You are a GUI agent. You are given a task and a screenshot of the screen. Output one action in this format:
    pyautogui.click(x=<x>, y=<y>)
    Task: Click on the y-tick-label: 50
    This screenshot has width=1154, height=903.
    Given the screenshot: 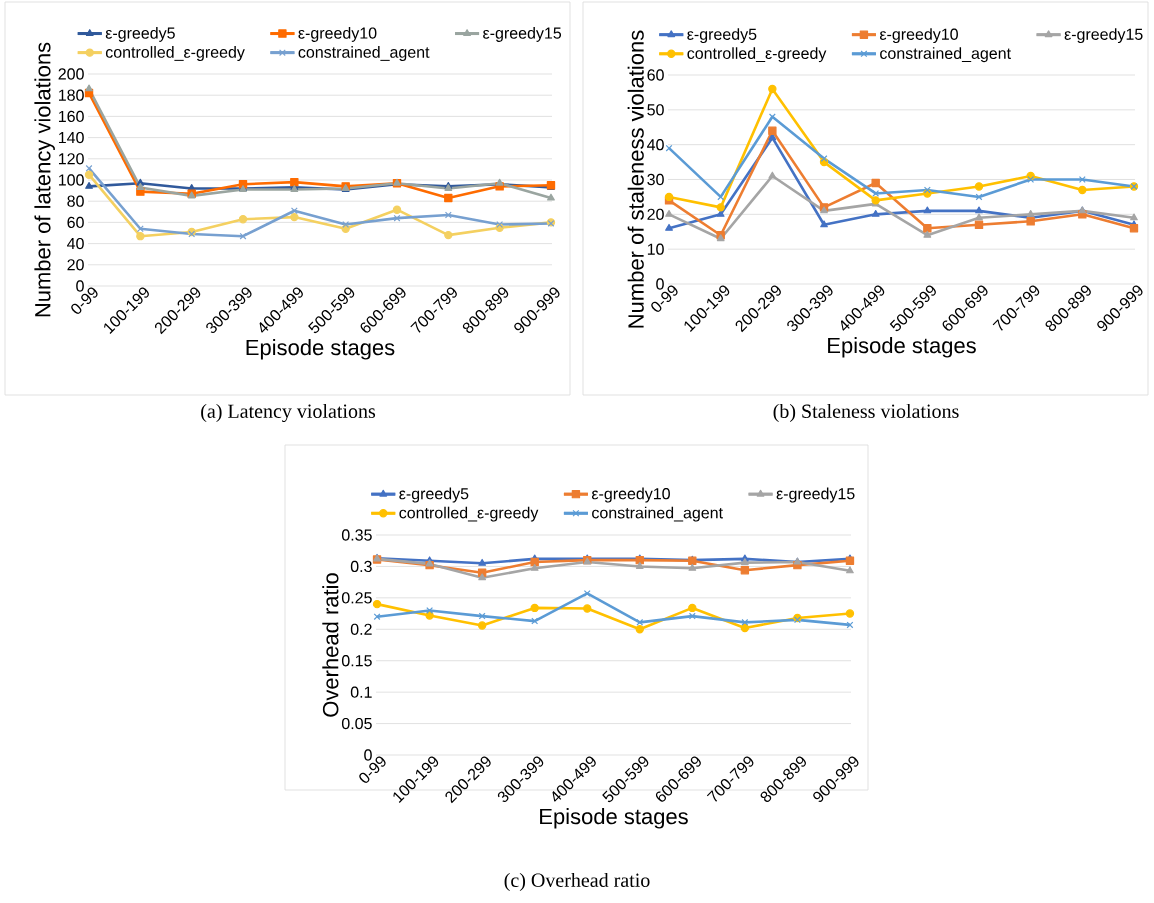 What is the action you would take?
    pyautogui.click(x=655, y=110)
    